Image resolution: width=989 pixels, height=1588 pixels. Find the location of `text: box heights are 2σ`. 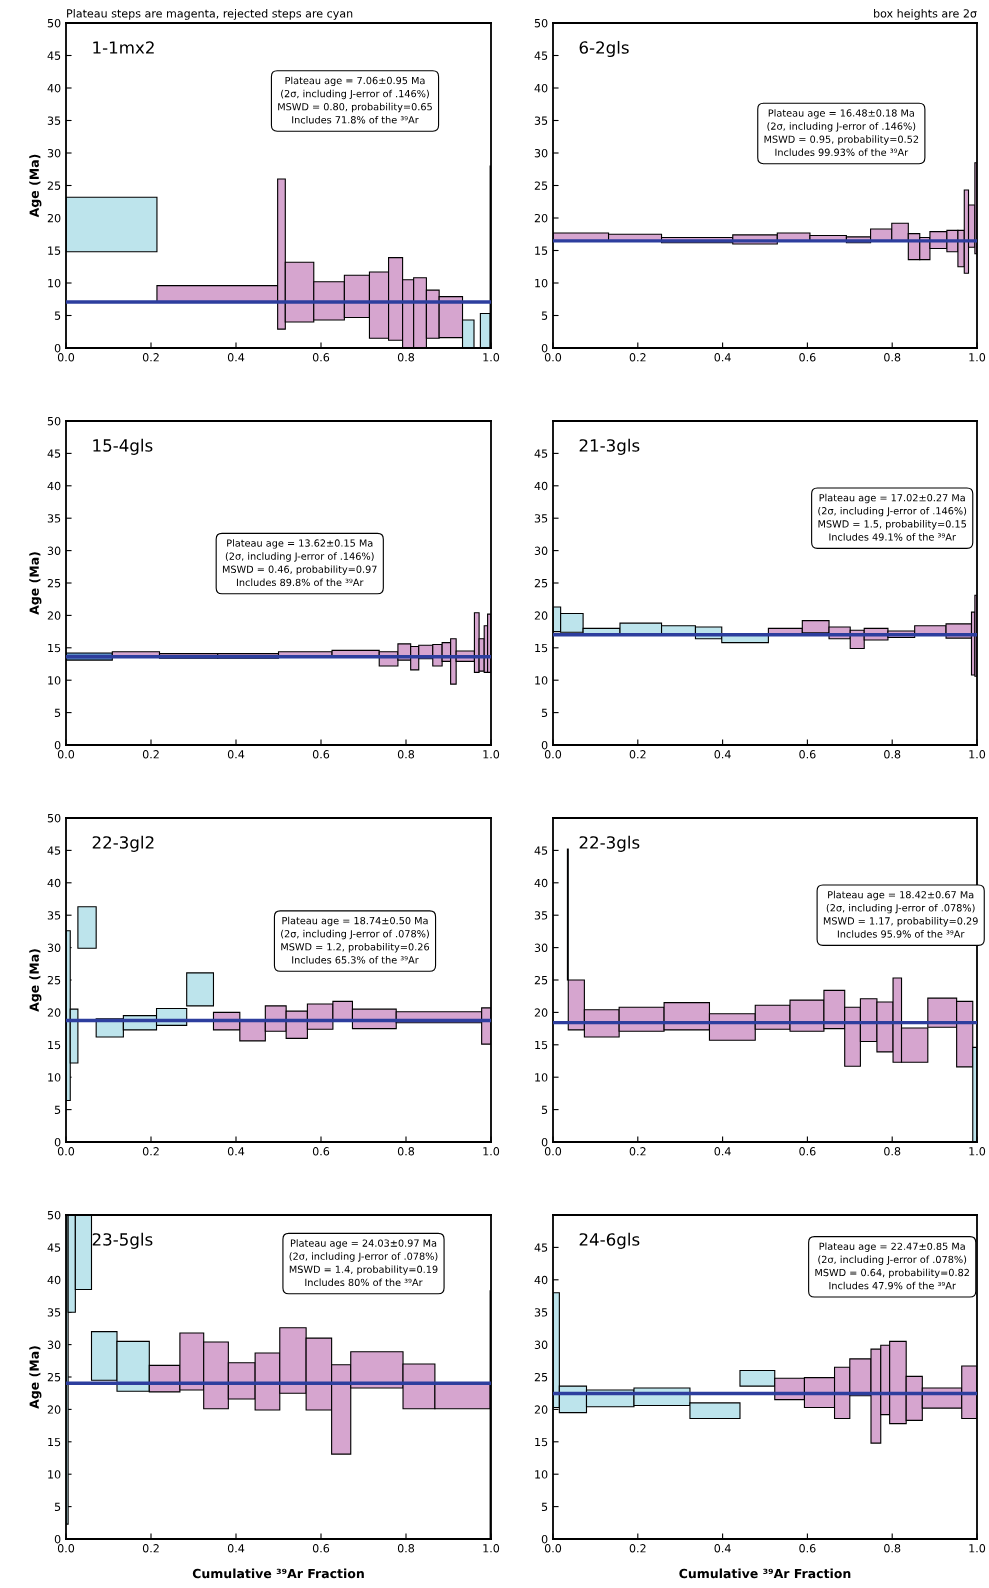

text: box heights are 2σ is located at coordinates (925, 14).